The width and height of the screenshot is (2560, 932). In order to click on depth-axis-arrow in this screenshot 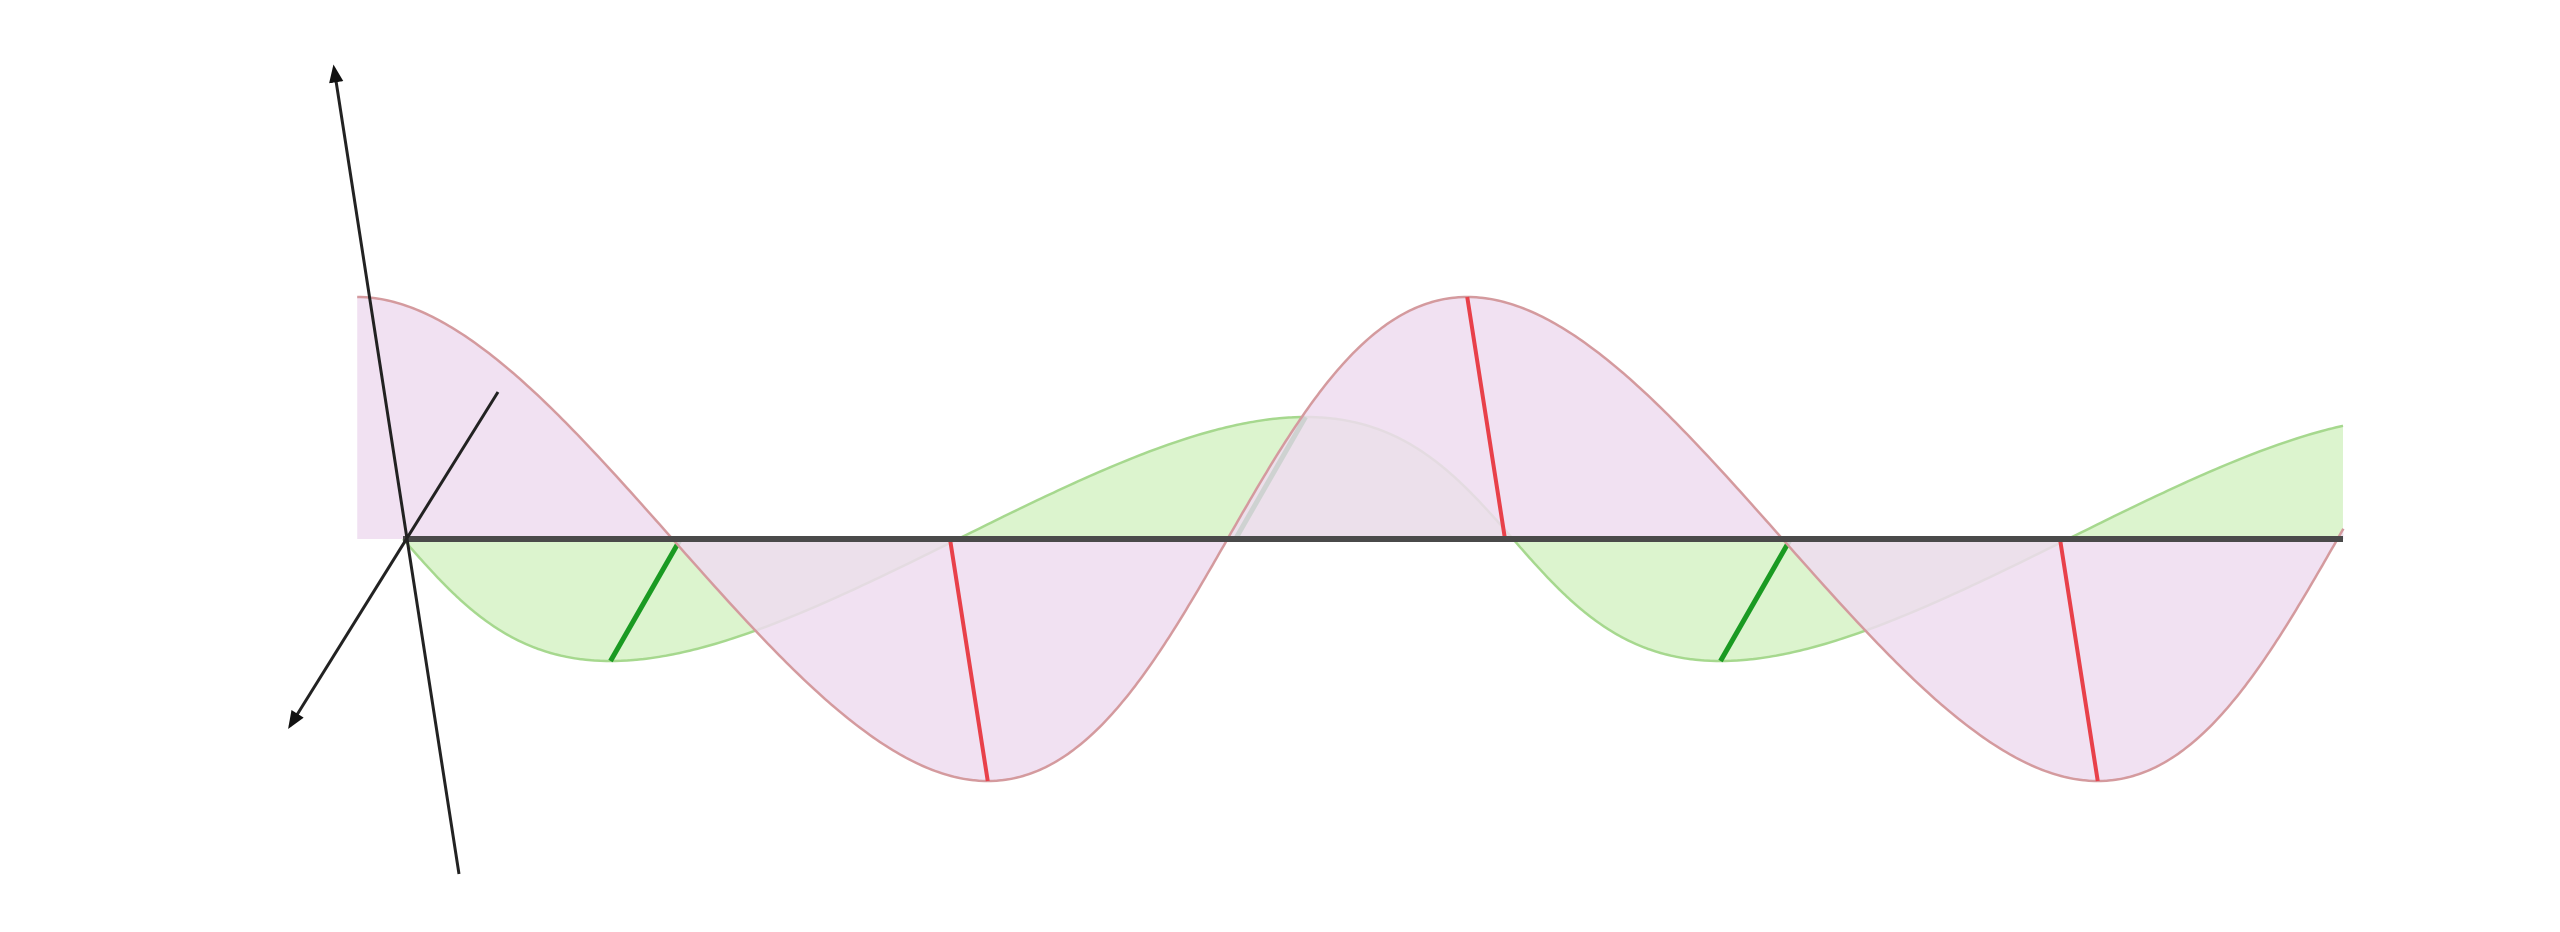, I will do `click(394, 560)`.